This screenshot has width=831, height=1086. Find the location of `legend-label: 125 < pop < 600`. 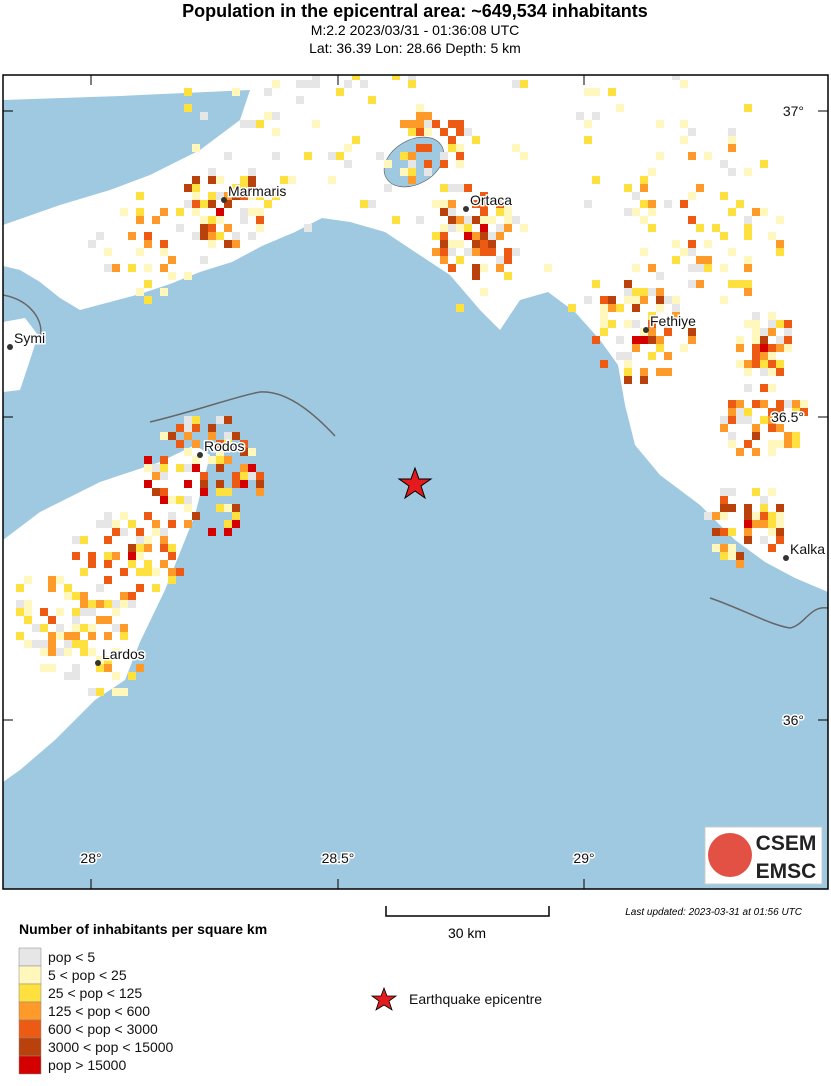

legend-label: 125 < pop < 600 is located at coordinates (99, 1011).